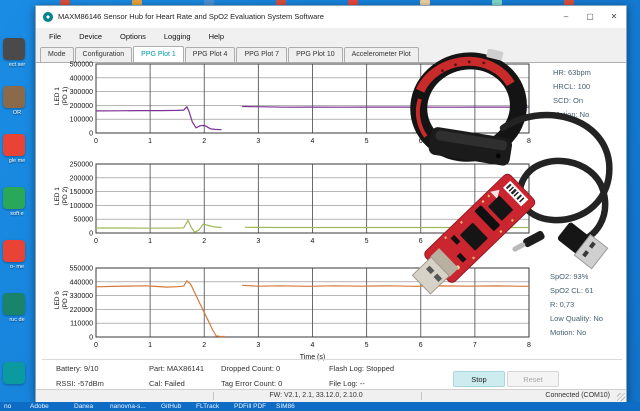 This screenshot has height=411, width=640. I want to click on taskbar-item: FLTrack, so click(208, 406).